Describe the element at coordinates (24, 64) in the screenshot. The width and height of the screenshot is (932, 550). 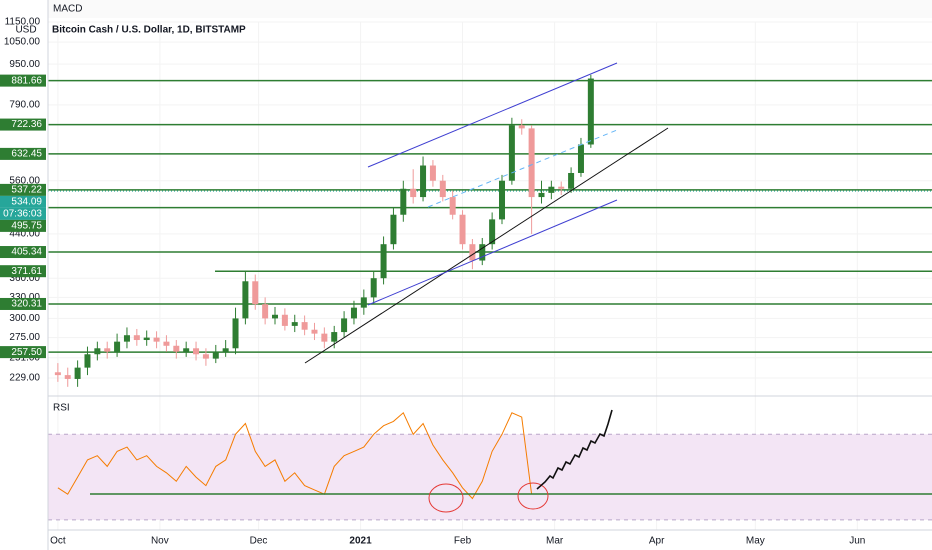
I see `y-tick-label: 950.00` at that location.